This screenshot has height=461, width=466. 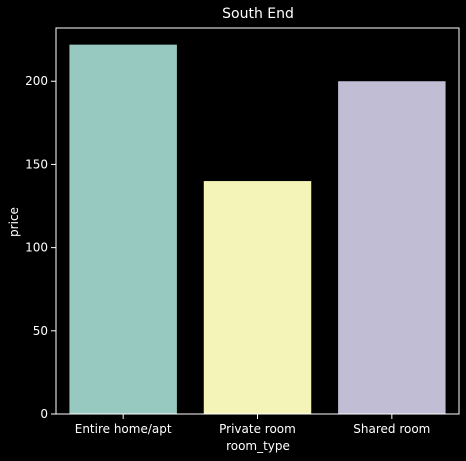 I want to click on y-tick-label: 50, so click(x=40, y=331).